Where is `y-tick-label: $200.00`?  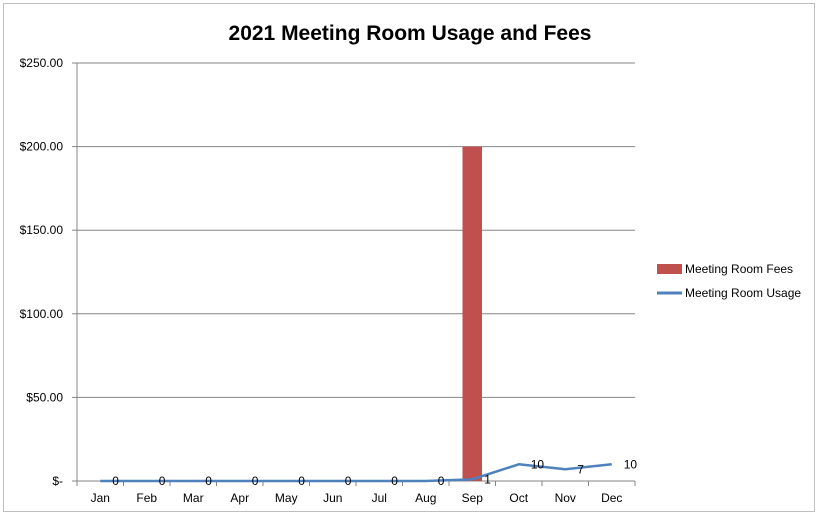
y-tick-label: $200.00 is located at coordinates (42, 147).